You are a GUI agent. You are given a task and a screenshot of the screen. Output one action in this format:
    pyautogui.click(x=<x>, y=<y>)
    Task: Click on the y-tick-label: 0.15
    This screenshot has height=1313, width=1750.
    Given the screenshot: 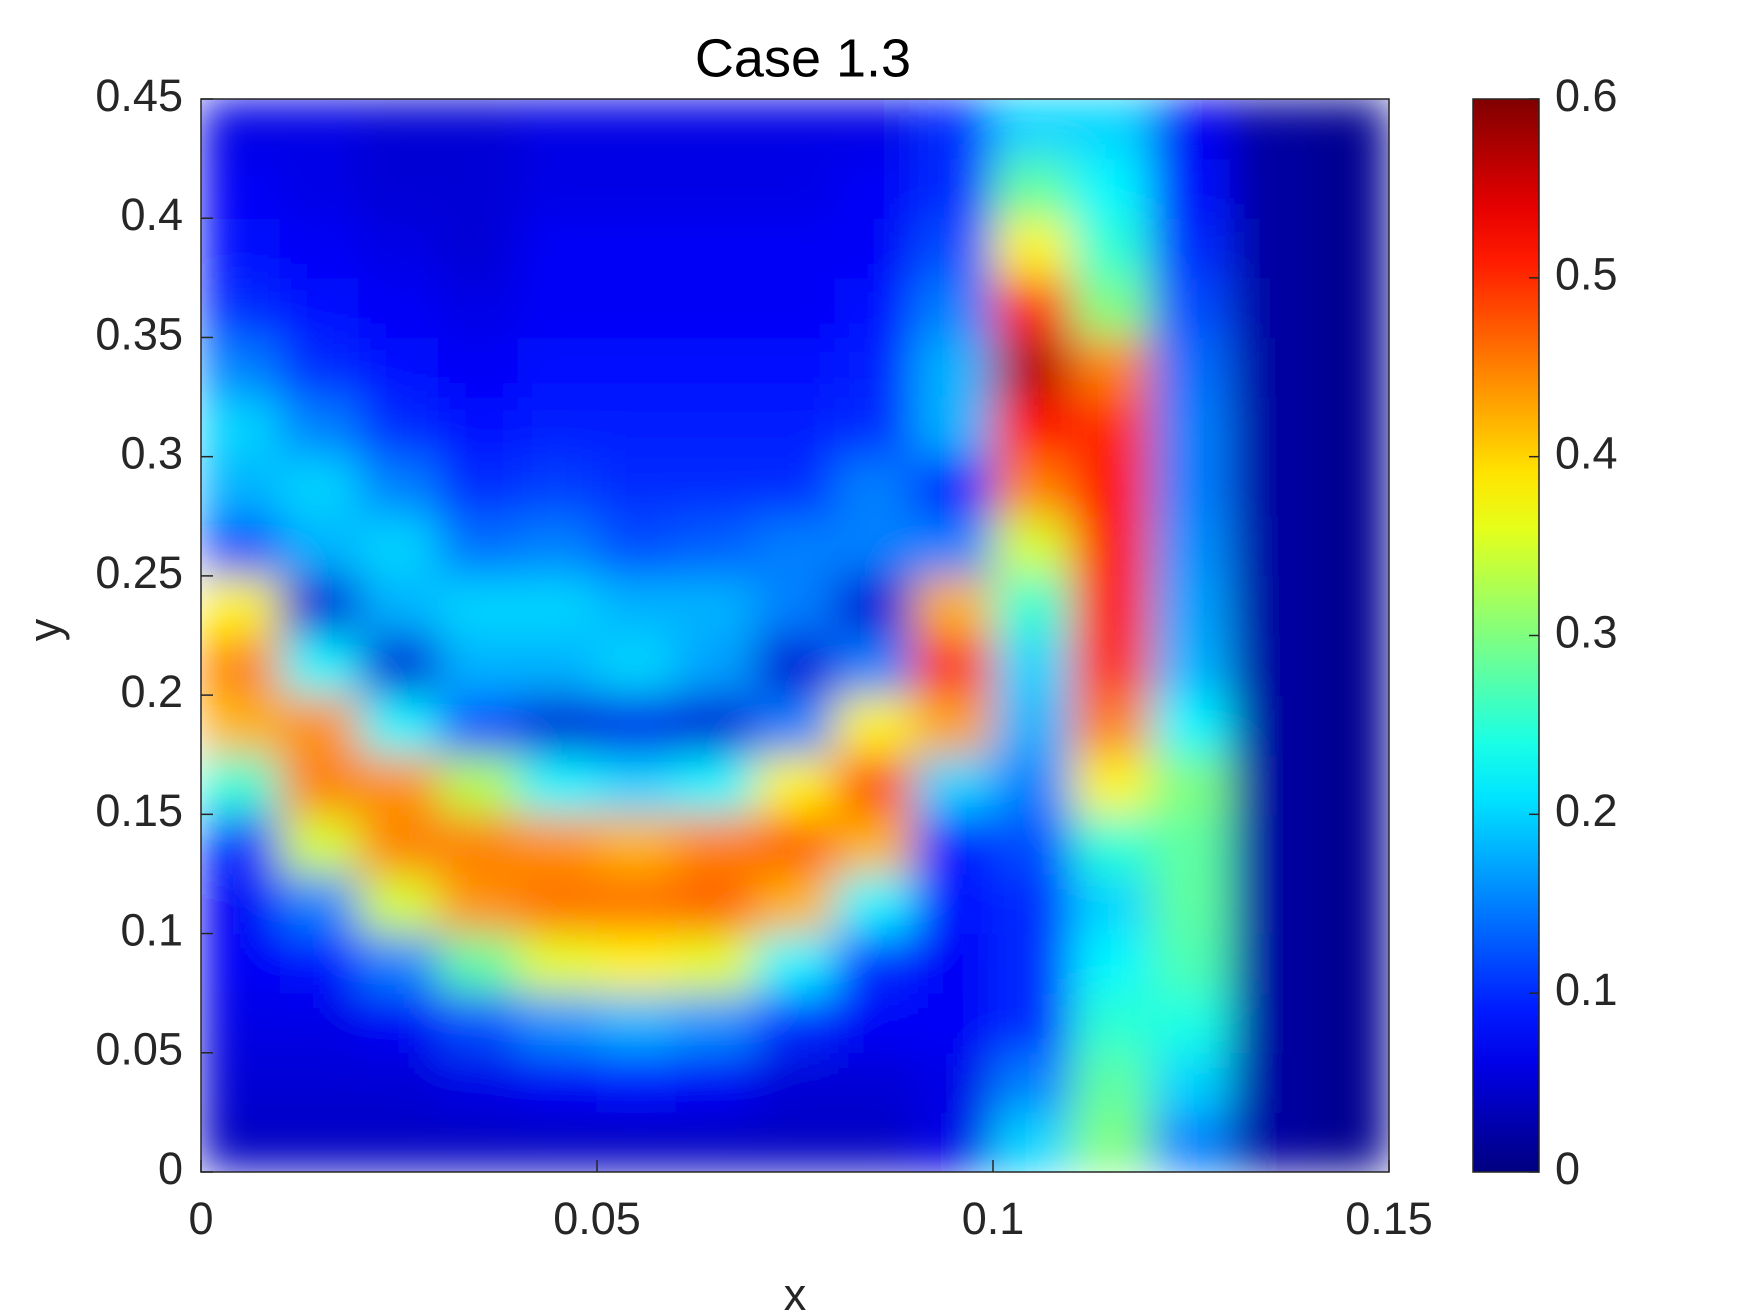 What is the action you would take?
    pyautogui.click(x=139, y=810)
    